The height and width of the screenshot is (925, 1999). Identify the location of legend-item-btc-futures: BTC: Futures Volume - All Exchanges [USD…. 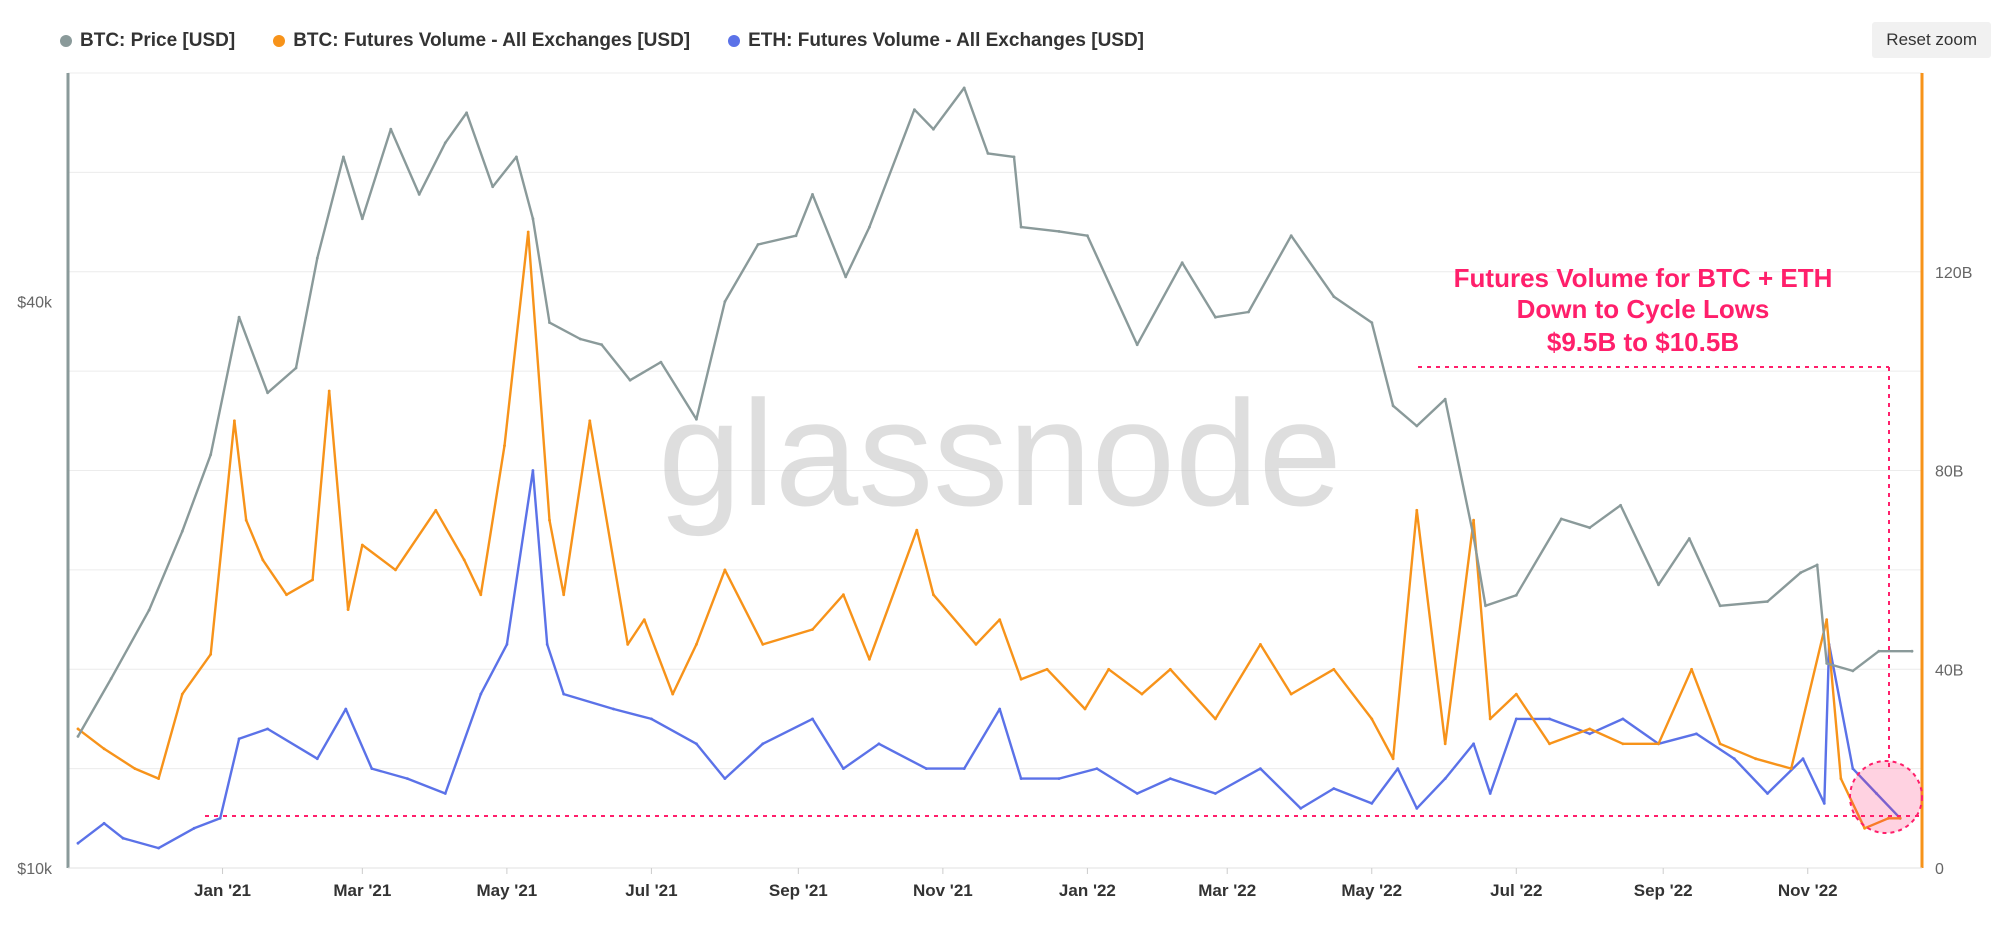
(481, 41).